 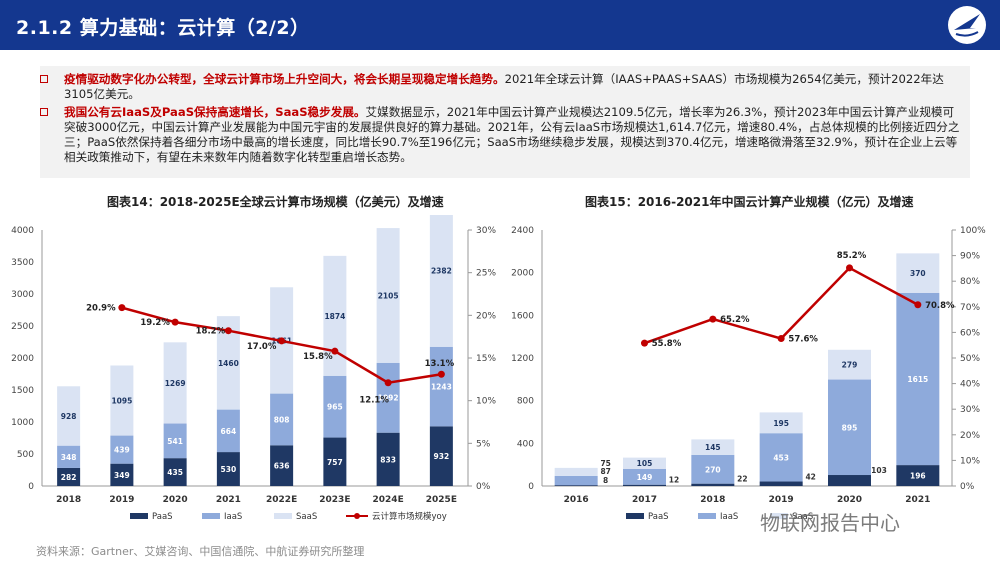 What do you see at coordinates (441, 387) in the screenshot?
I see `c14-bar-label-iaas: 1243` at bounding box center [441, 387].